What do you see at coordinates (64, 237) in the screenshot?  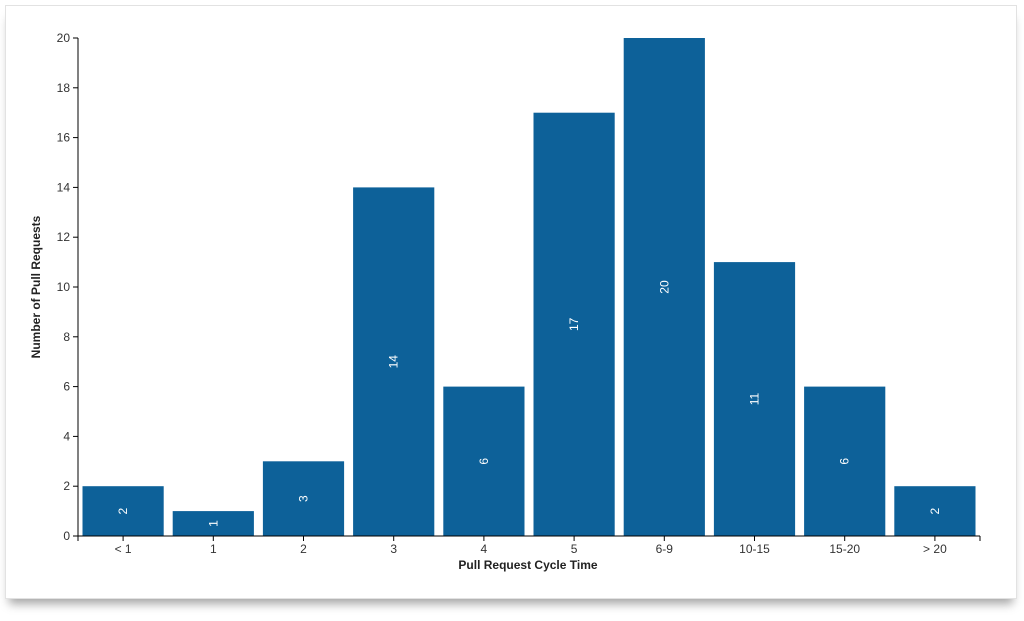 I see `y-tick-label: 12` at bounding box center [64, 237].